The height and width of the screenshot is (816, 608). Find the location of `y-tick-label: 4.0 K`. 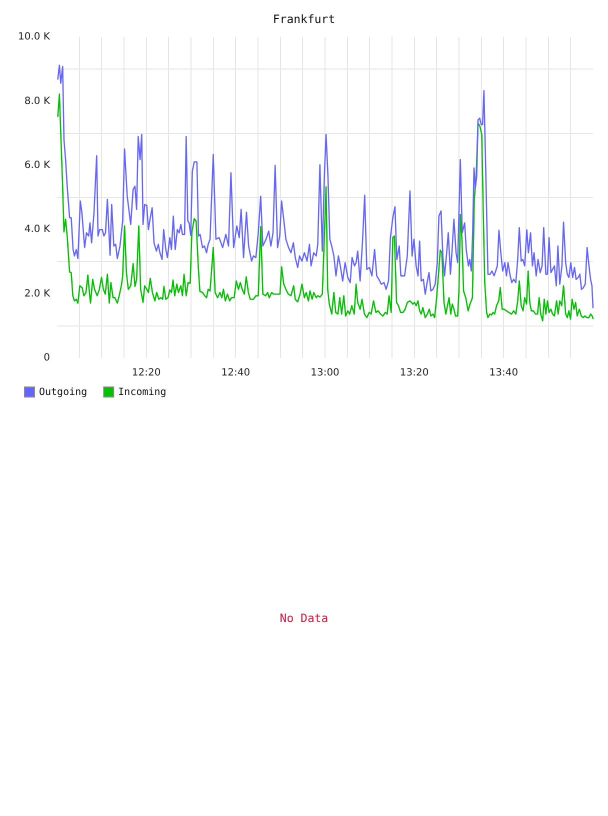

y-tick-label: 4.0 K is located at coordinates (37, 230).